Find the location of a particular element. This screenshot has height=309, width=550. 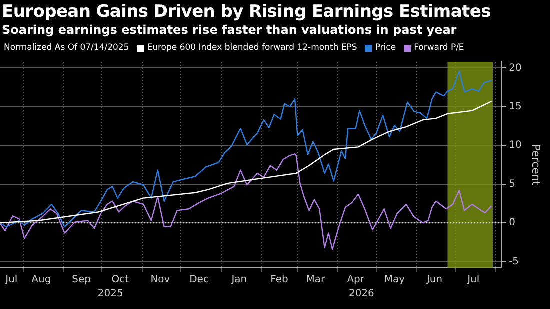

x-tick-label: Apr is located at coordinates (356, 280).